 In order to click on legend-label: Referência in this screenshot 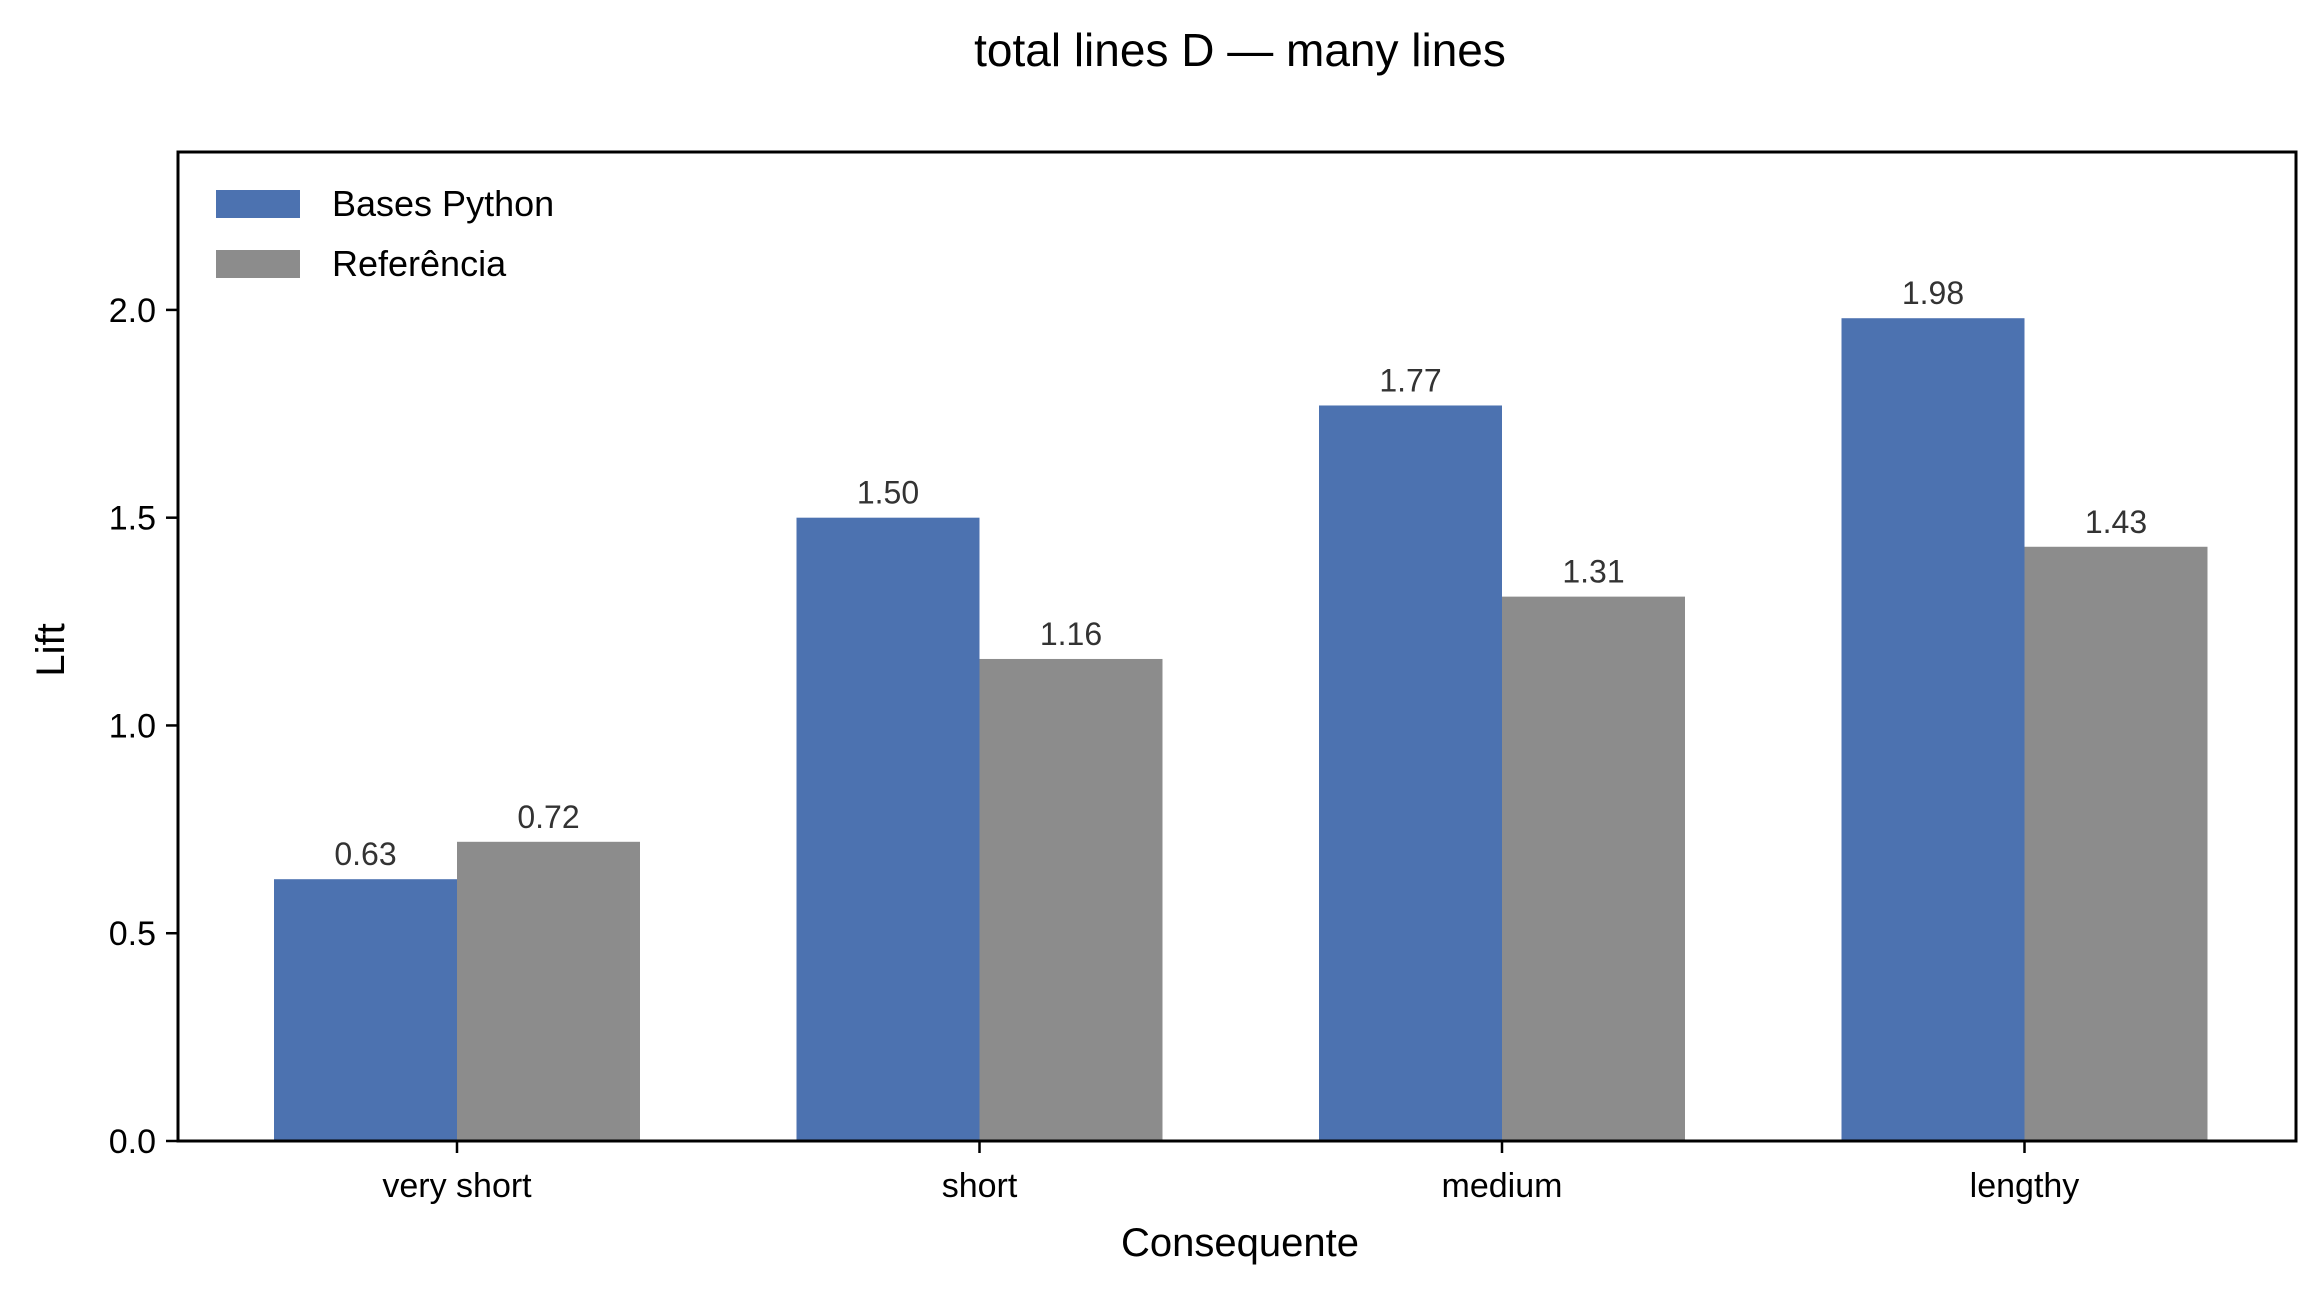, I will do `click(419, 263)`.